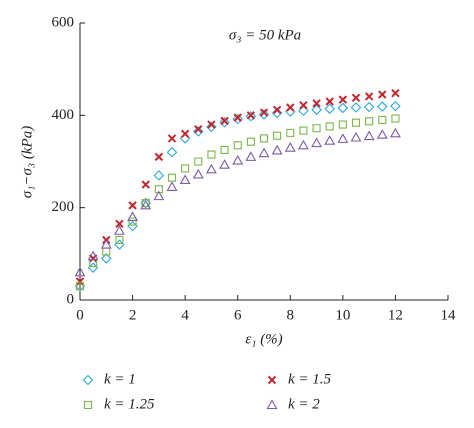 Image resolution: width=474 pixels, height=428 pixels. What do you see at coordinates (129, 404) in the screenshot?
I see `legend-label: k = 1.25` at bounding box center [129, 404].